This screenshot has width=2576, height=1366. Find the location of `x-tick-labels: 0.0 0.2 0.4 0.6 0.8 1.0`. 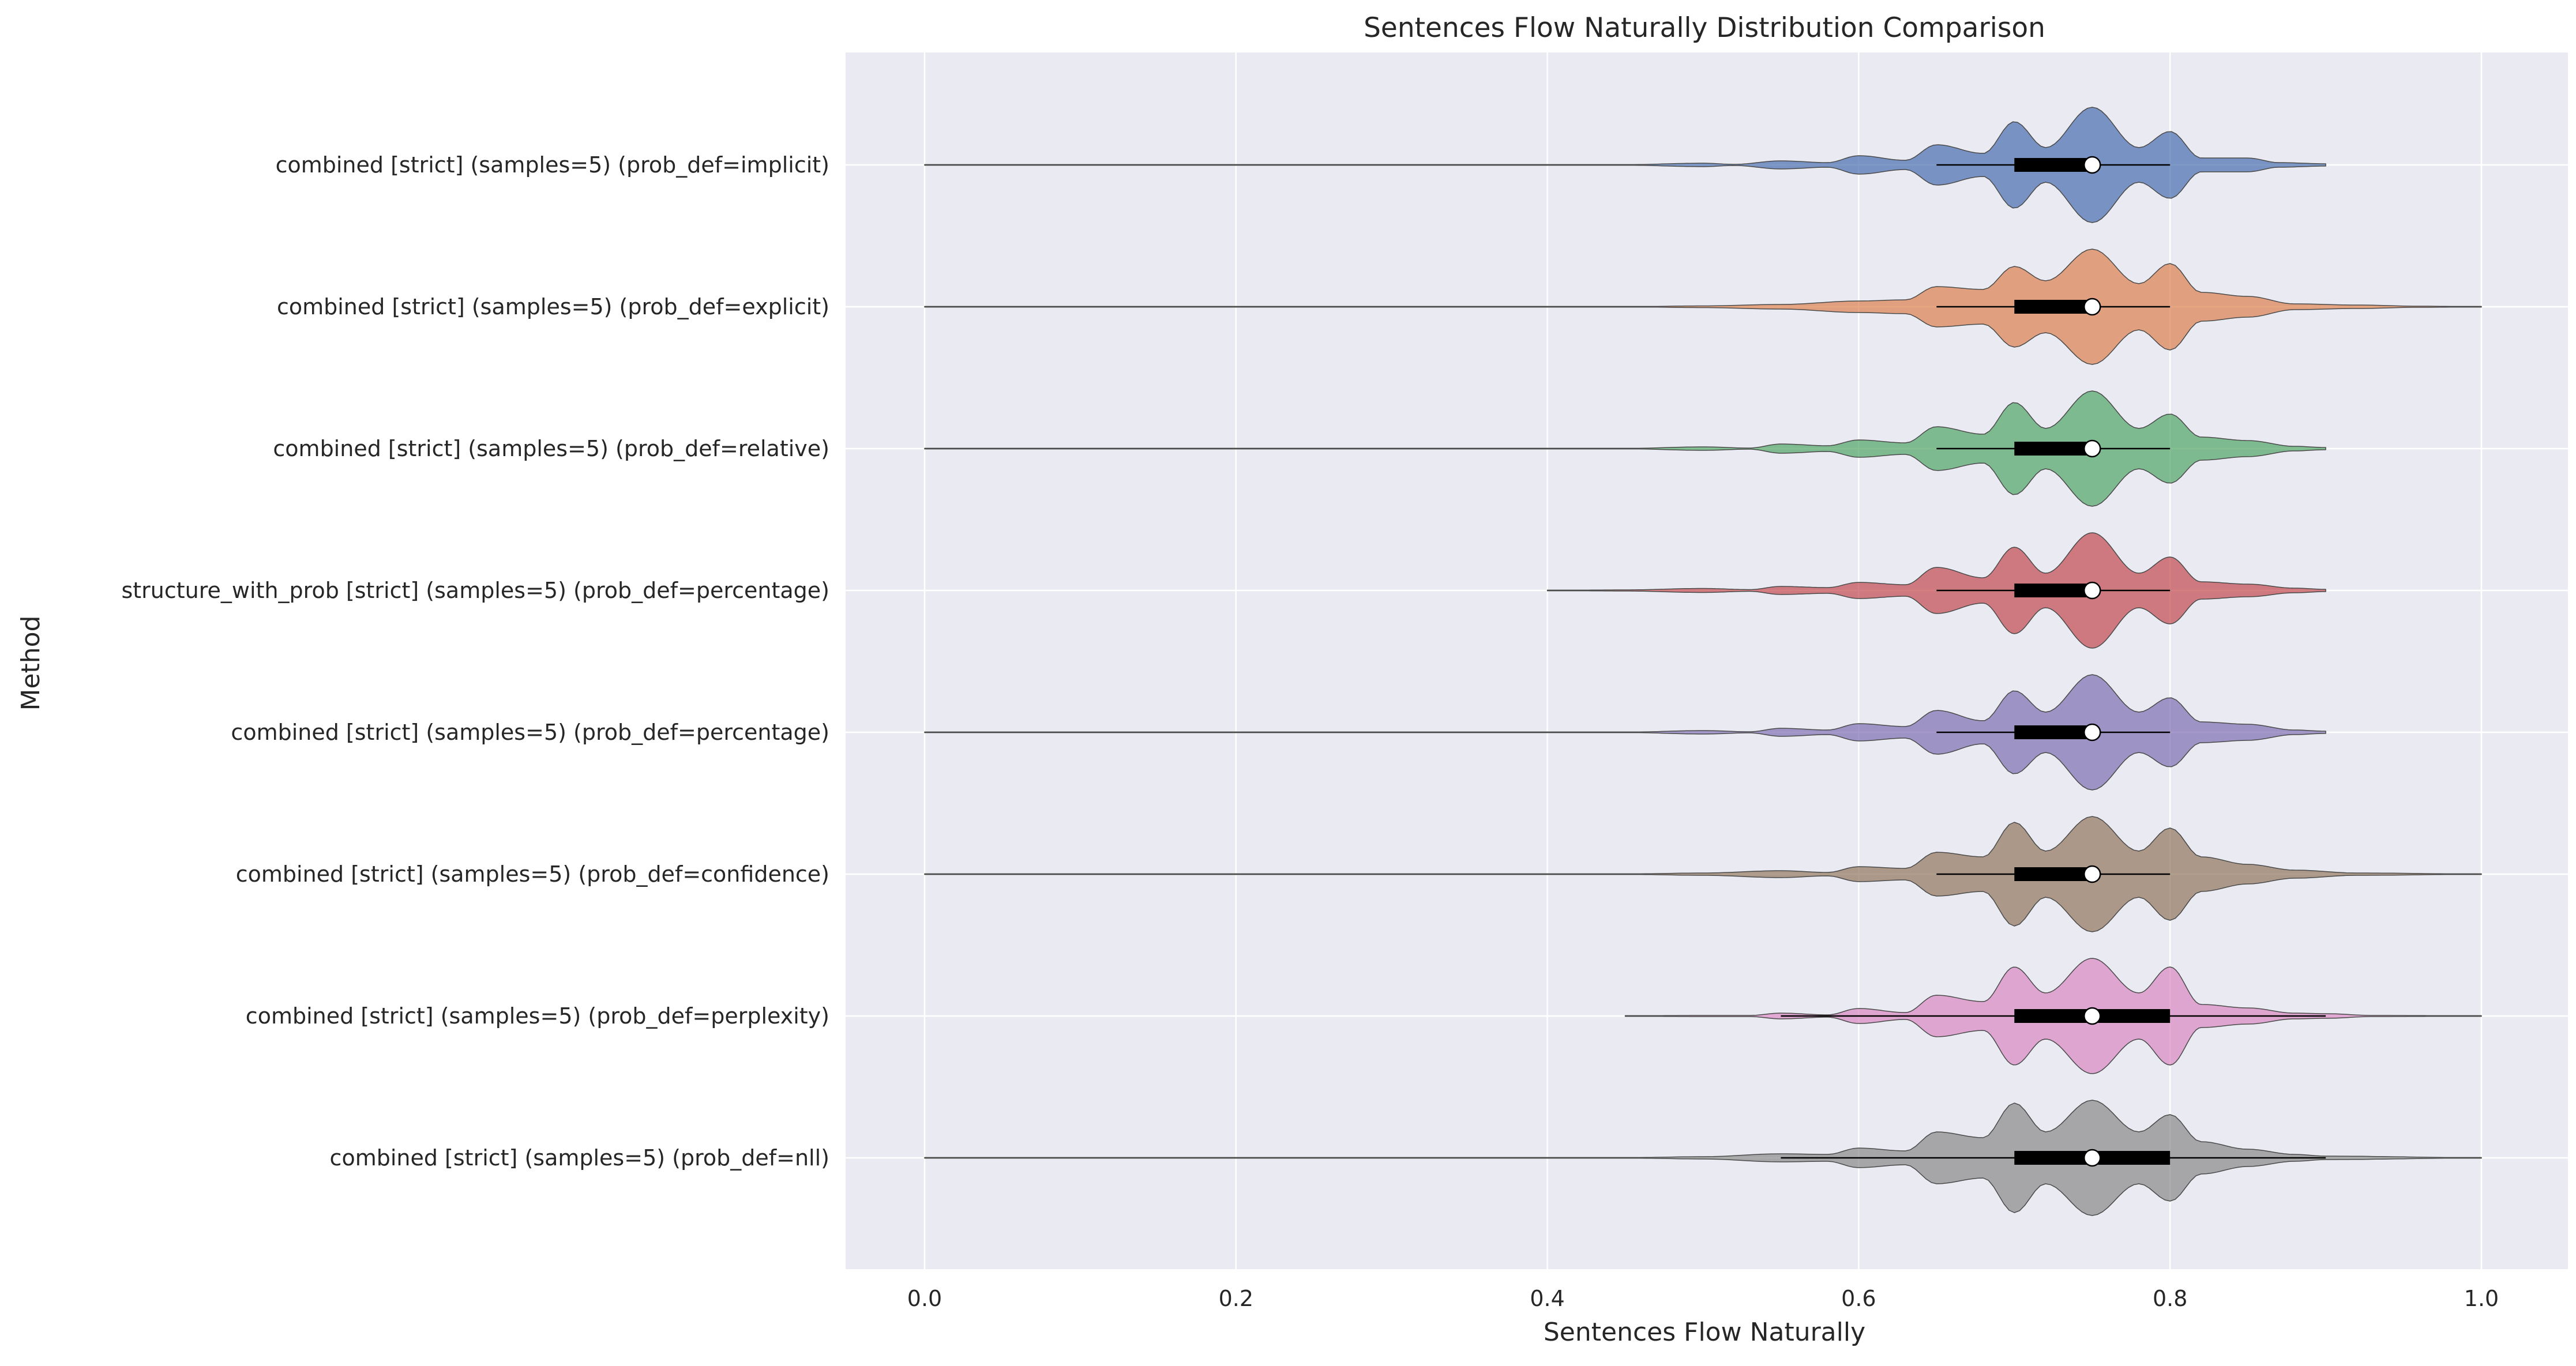

x-tick-labels: 0.0 0.2 0.4 0.6 0.8 1.0 is located at coordinates (1703, 1298).